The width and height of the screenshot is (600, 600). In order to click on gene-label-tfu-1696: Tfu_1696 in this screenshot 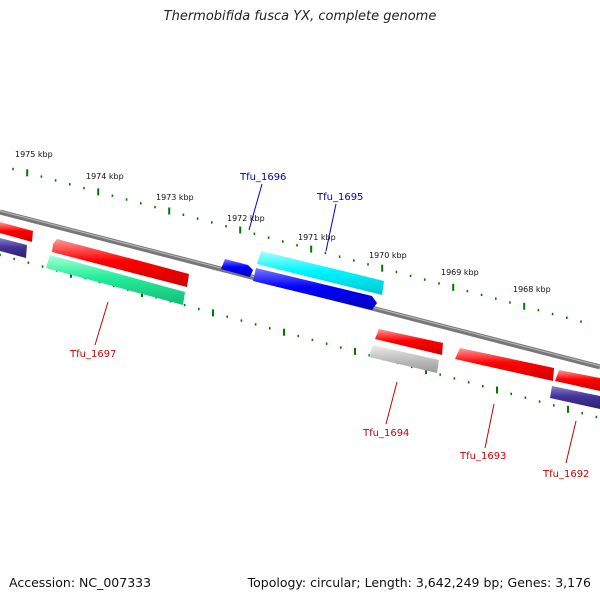, I will do `click(262, 177)`.